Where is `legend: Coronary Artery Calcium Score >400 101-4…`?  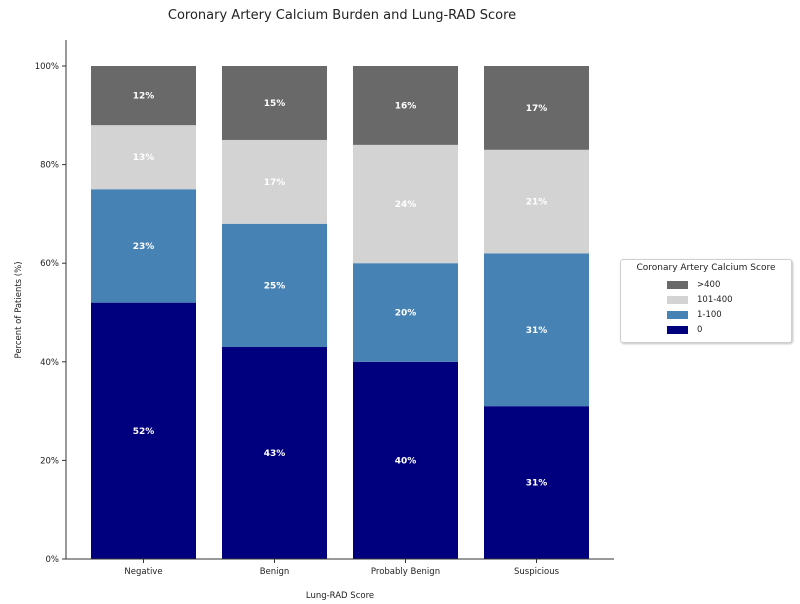
legend: Coronary Artery Calcium Score >400 101-4… is located at coordinates (706, 301).